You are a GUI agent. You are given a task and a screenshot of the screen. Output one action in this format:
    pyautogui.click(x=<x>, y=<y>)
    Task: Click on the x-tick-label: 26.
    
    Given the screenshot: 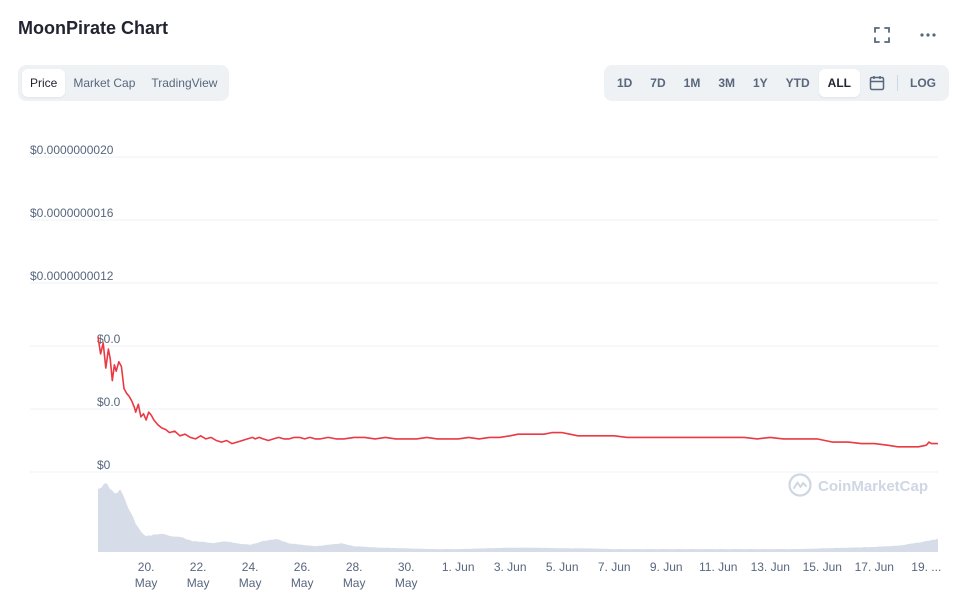 What is the action you would take?
    pyautogui.click(x=302, y=567)
    